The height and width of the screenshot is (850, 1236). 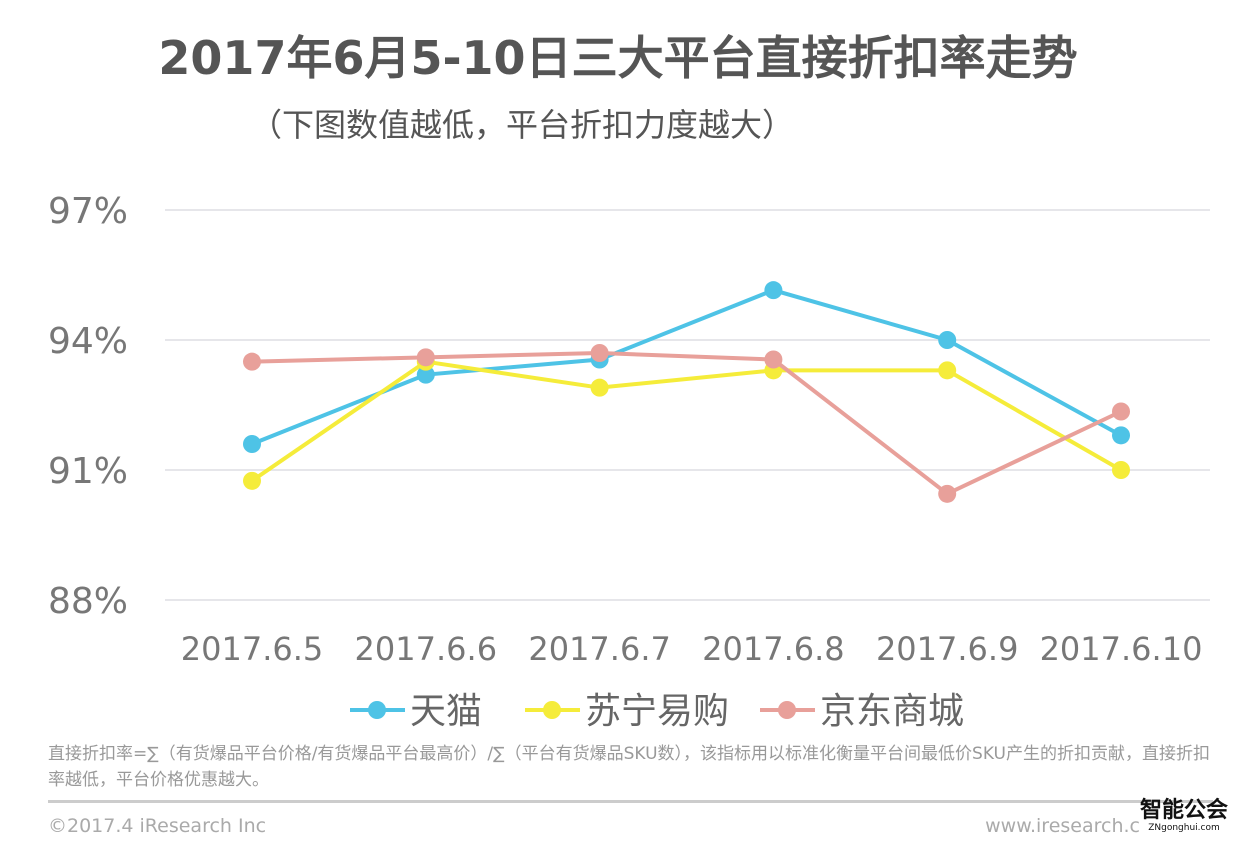 I want to click on legend-label: 天猫, so click(x=446, y=711).